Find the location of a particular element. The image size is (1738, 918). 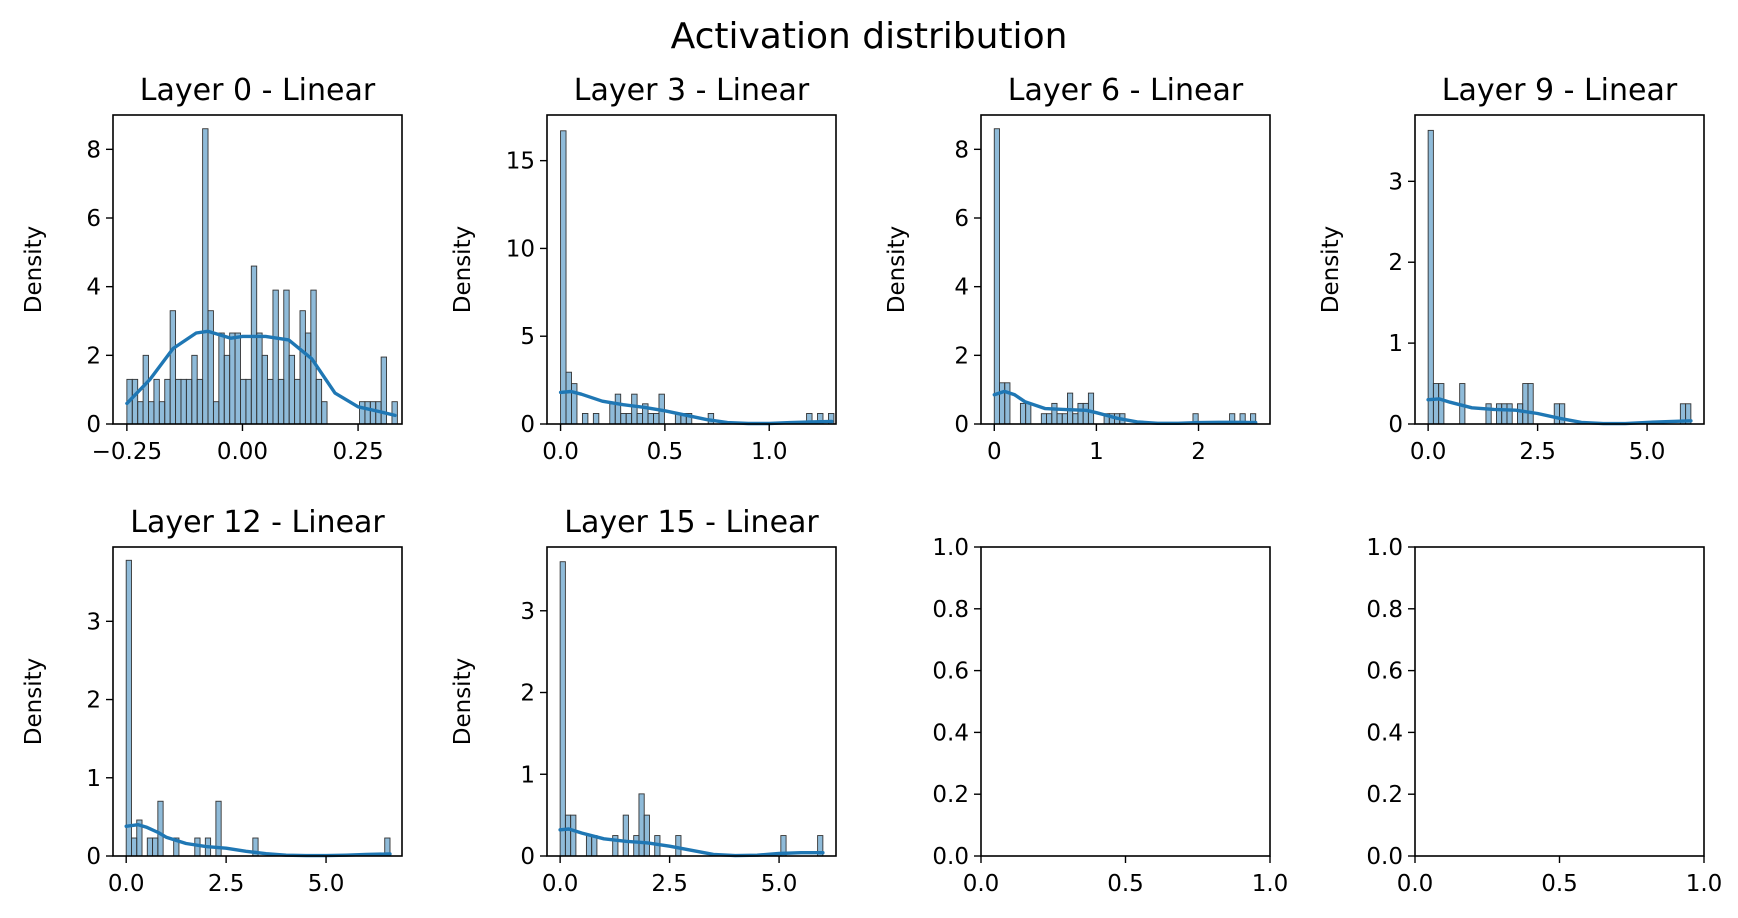

x-tick-label: 0 is located at coordinates (994, 452).